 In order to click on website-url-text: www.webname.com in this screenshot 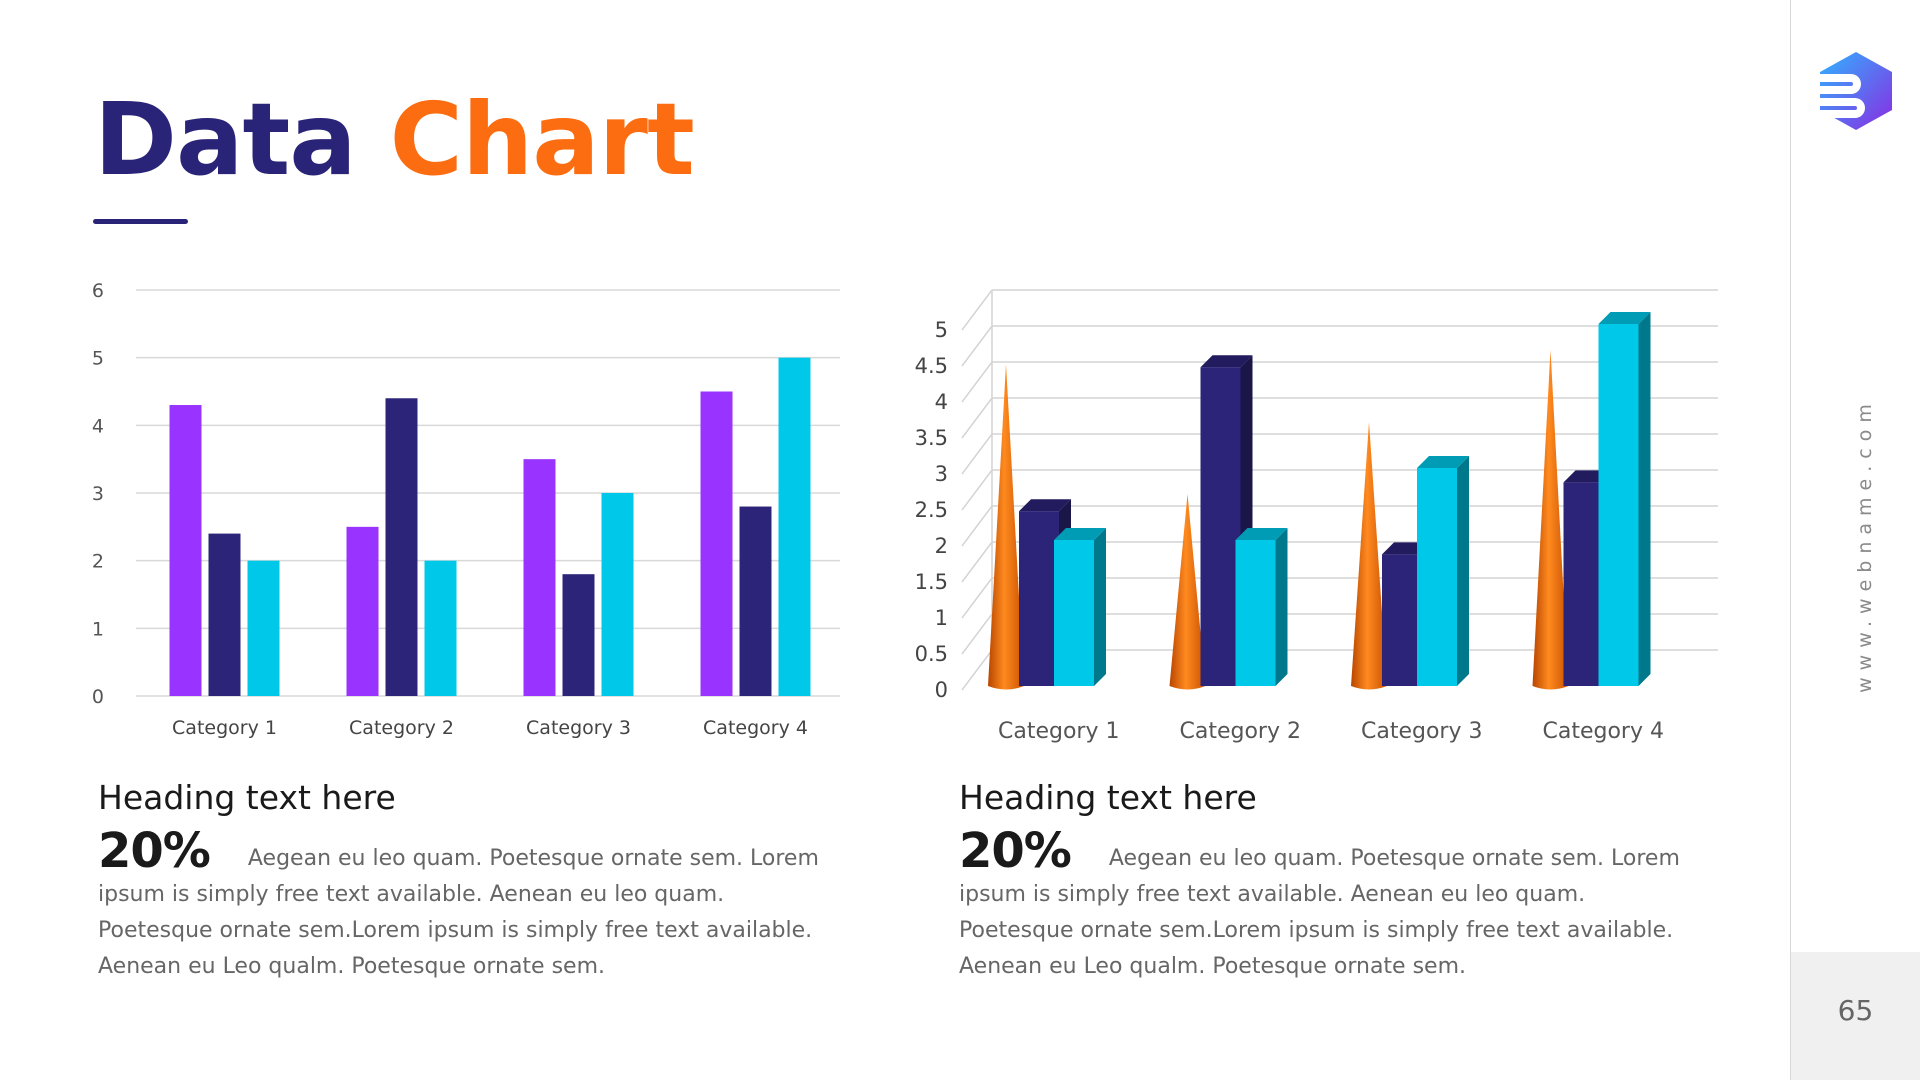, I will do `click(1865, 545)`.